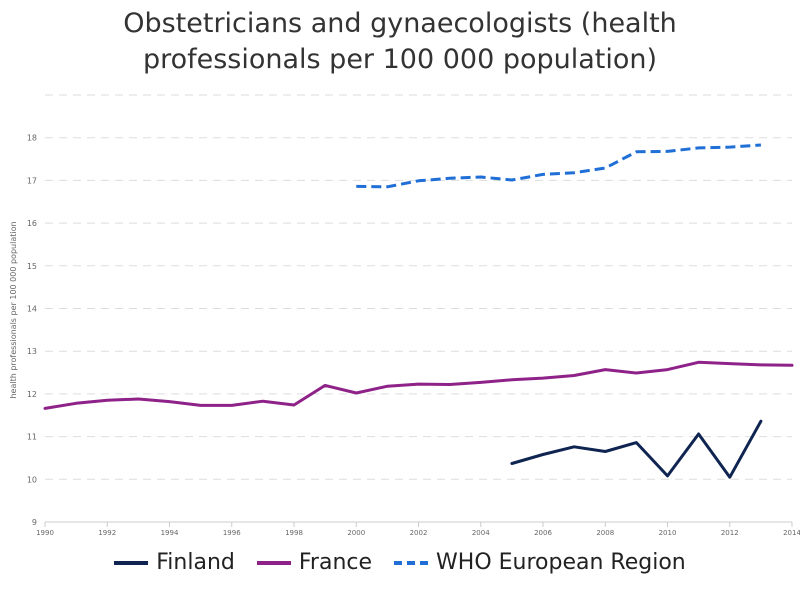 Image resolution: width=800 pixels, height=600 pixels. I want to click on x-tick-label: 2006, so click(543, 533).